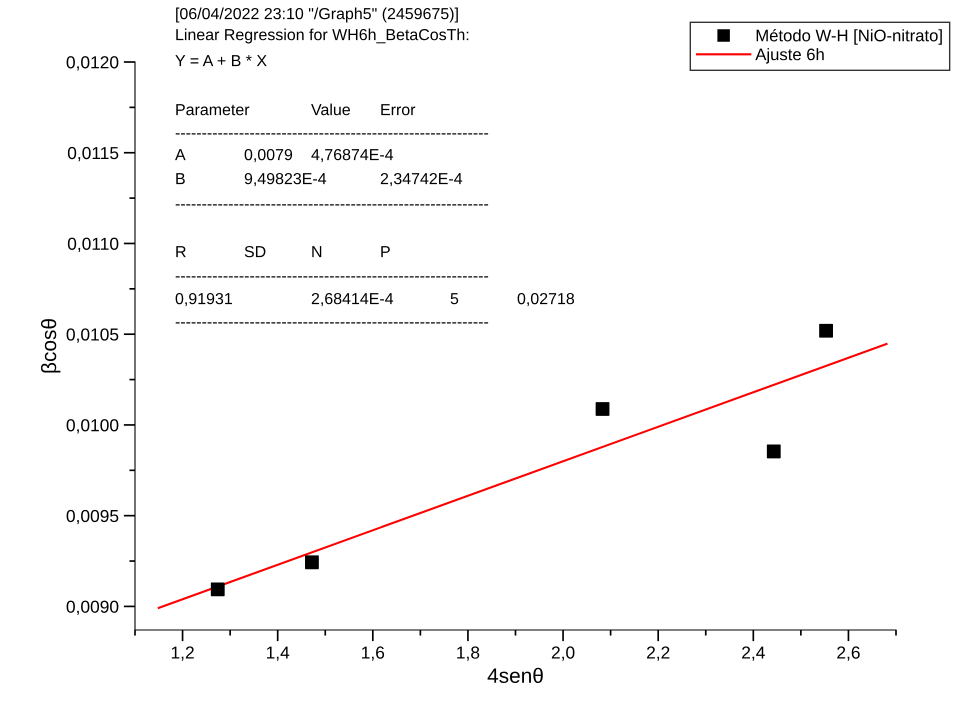 Image resolution: width=961 pixels, height=713 pixels. I want to click on text: [06/04/2022 23:10 "/Graph5" (2459675)], so click(317, 15).